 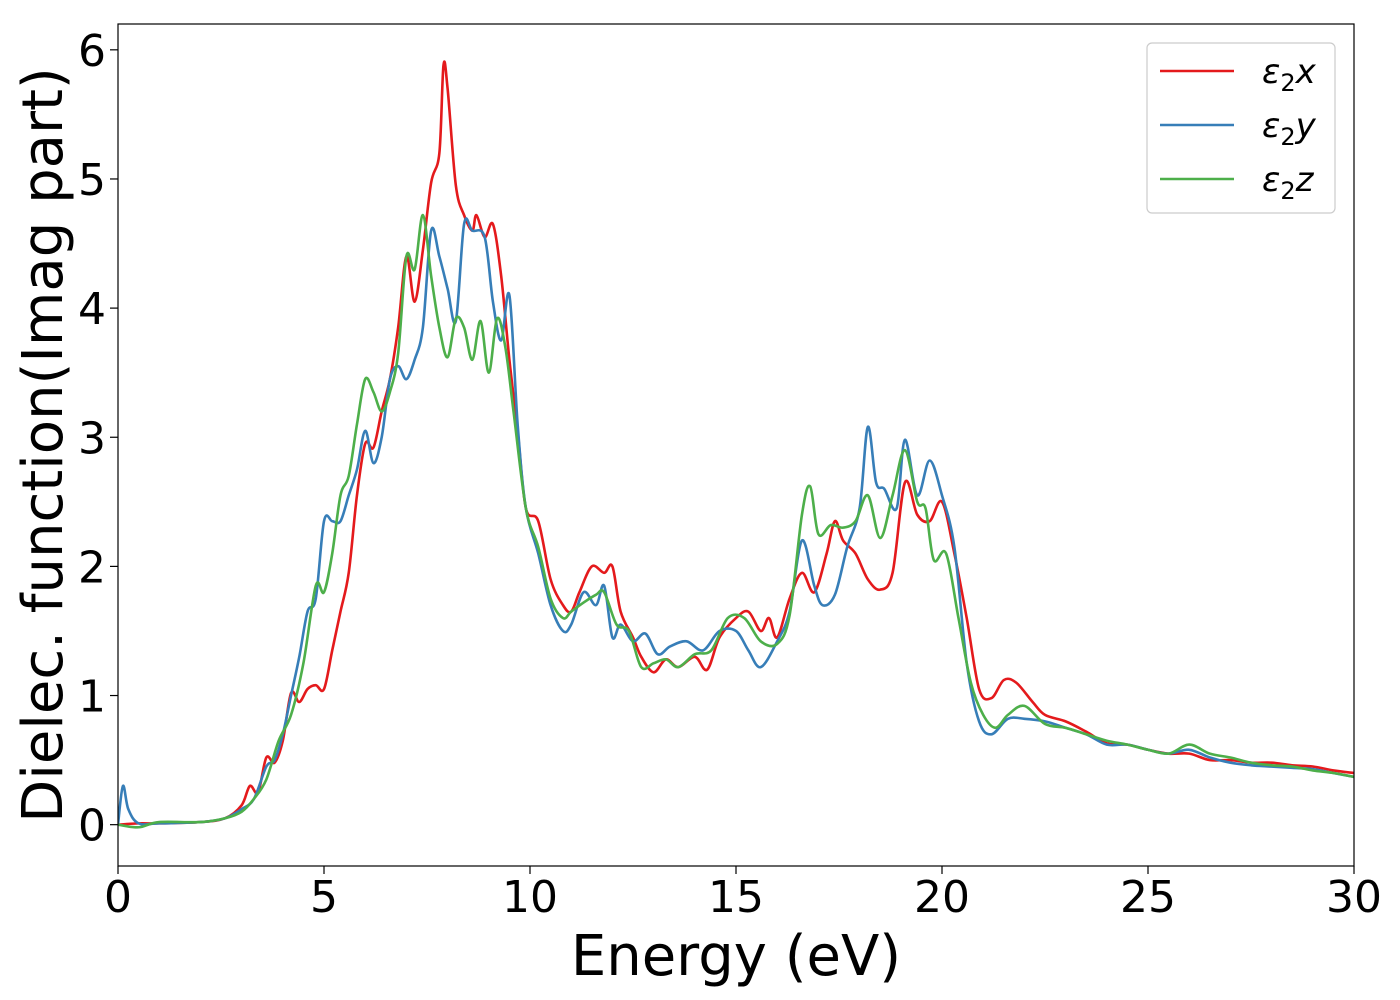 What do you see at coordinates (92, 826) in the screenshot?
I see `y-tick-label: 0` at bounding box center [92, 826].